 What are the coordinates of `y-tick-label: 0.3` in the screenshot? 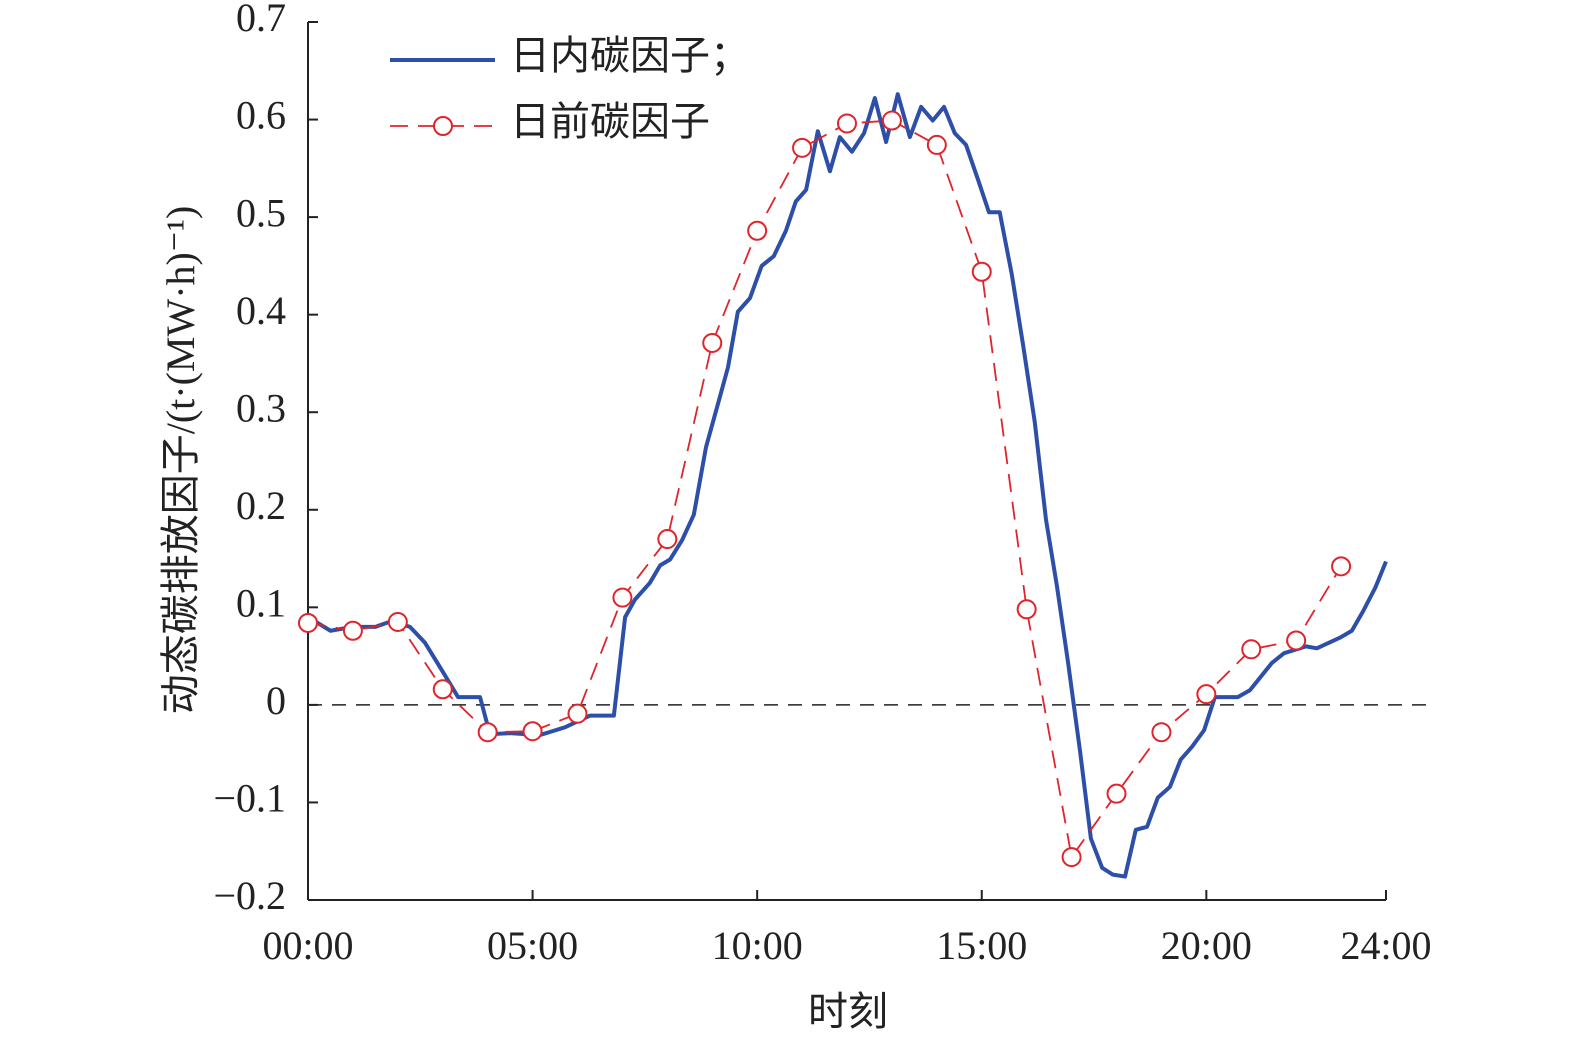 It's located at (261, 407).